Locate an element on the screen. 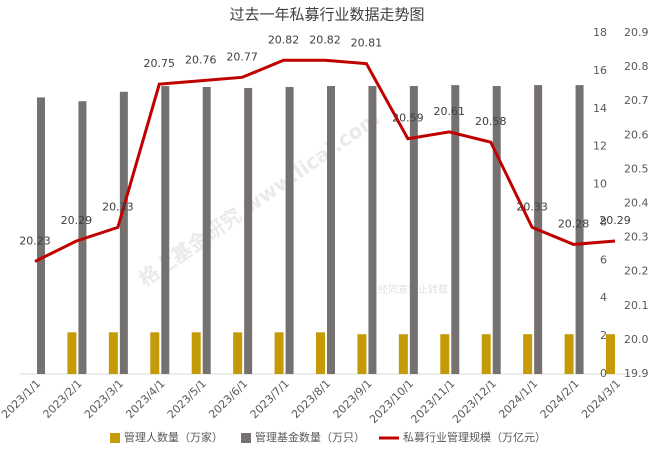 This screenshot has height=456, width=655. legend-label: 管理基金数量（万只） is located at coordinates (310, 437).